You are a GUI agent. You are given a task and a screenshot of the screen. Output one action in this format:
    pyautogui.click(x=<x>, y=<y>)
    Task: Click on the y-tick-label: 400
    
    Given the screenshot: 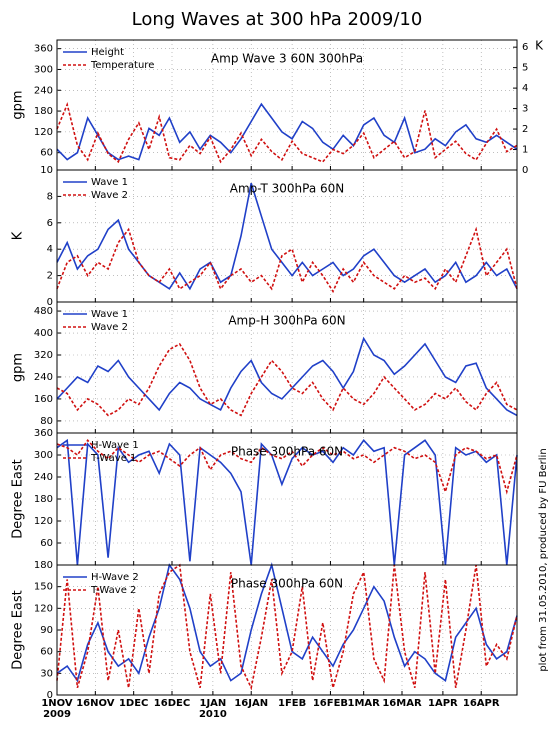 What is the action you would take?
    pyautogui.click(x=43, y=333)
    